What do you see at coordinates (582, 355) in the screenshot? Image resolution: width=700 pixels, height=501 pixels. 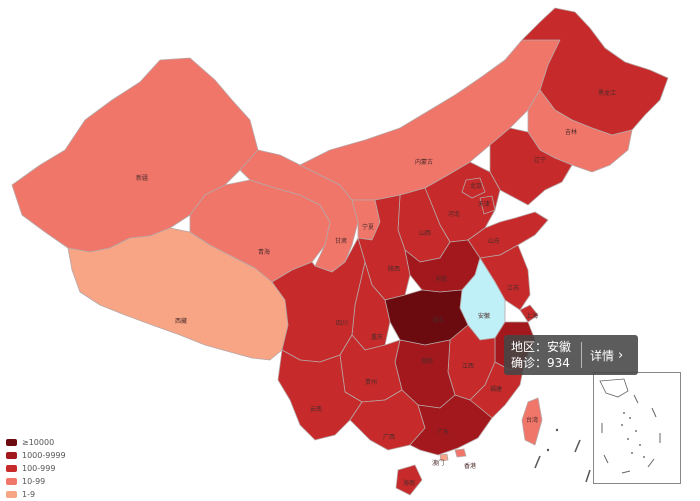 I see `tooltip-divider` at bounding box center [582, 355].